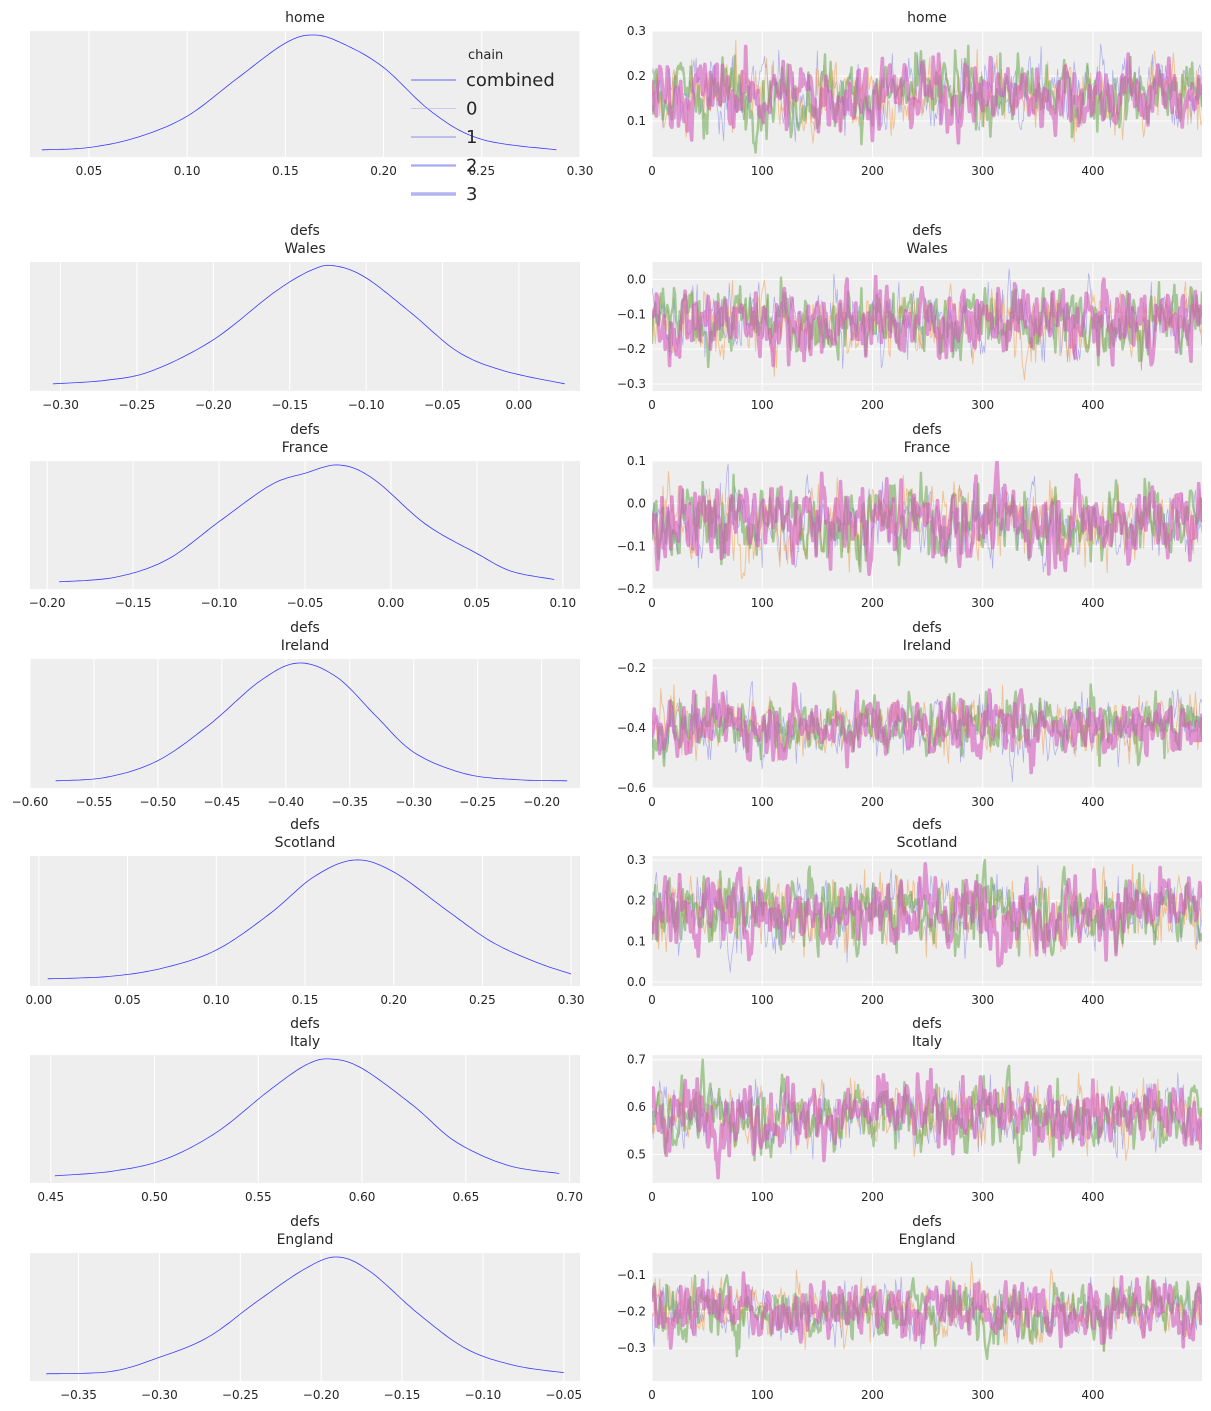 The width and height of the screenshot is (1211, 1411). Describe the element at coordinates (216, 1000) in the screenshot. I see `x-tick-label: 0.10` at that location.